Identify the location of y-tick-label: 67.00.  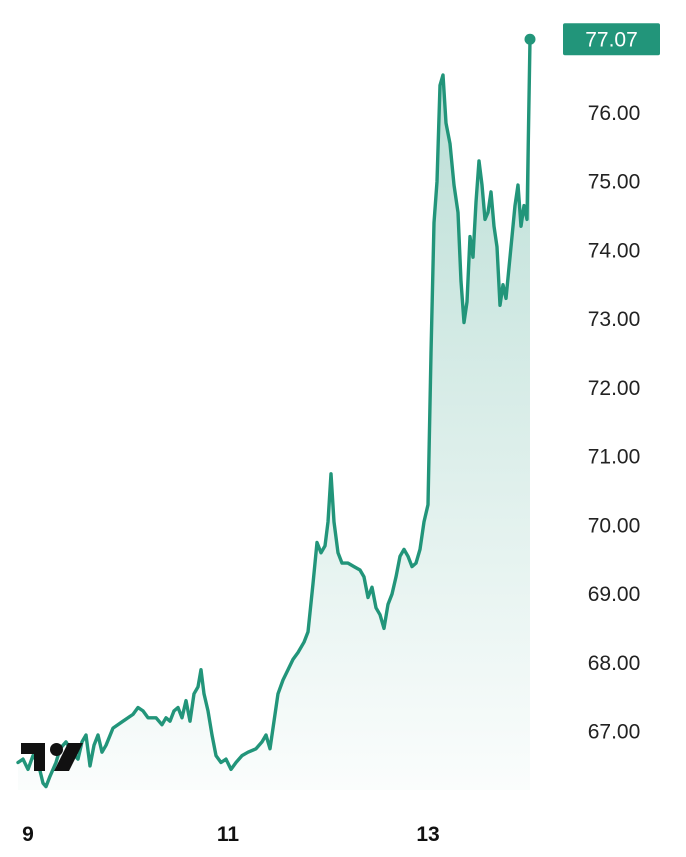
(614, 732).